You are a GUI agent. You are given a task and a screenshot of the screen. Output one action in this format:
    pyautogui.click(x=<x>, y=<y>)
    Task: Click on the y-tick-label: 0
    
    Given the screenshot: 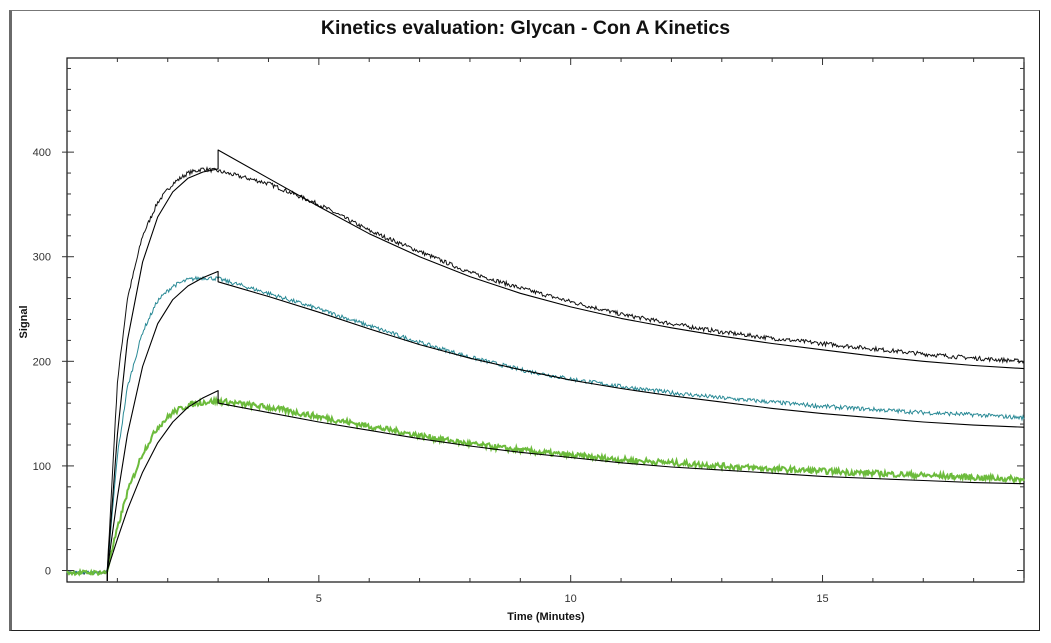 What is the action you would take?
    pyautogui.click(x=48, y=571)
    